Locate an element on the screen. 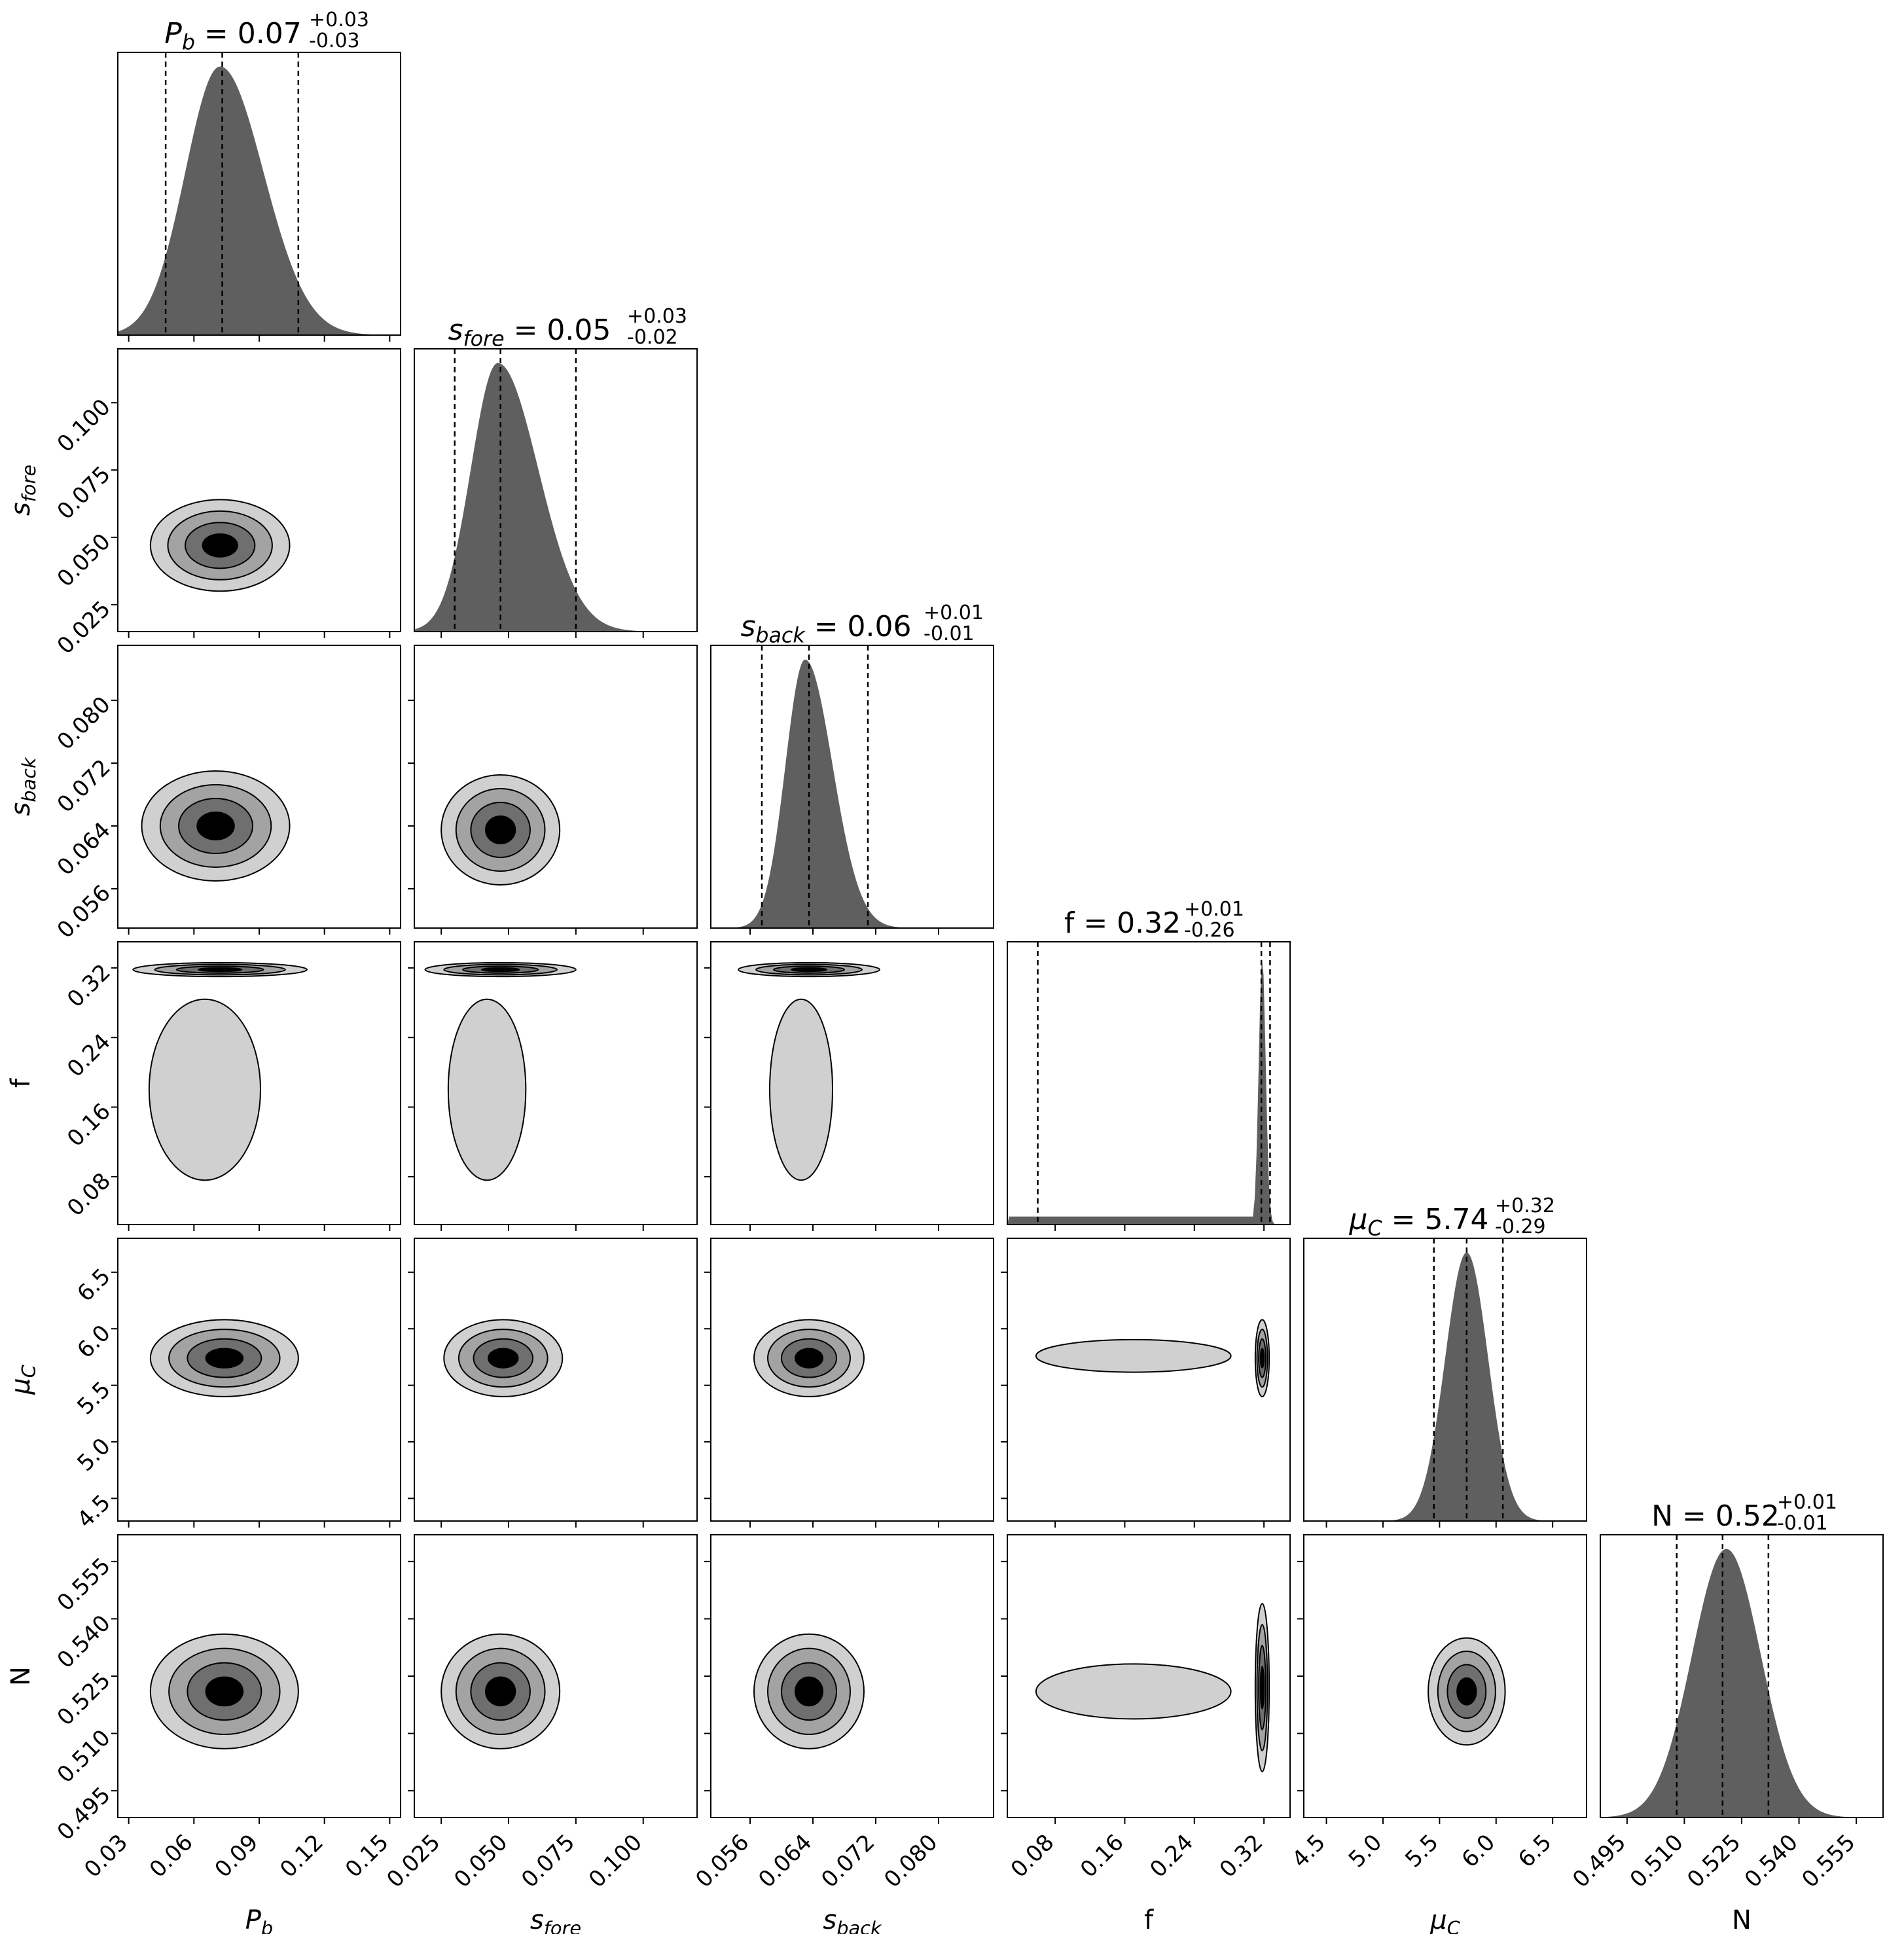 The image size is (1904, 1934). contour-panel-Pb-f is located at coordinates (220, 1071).